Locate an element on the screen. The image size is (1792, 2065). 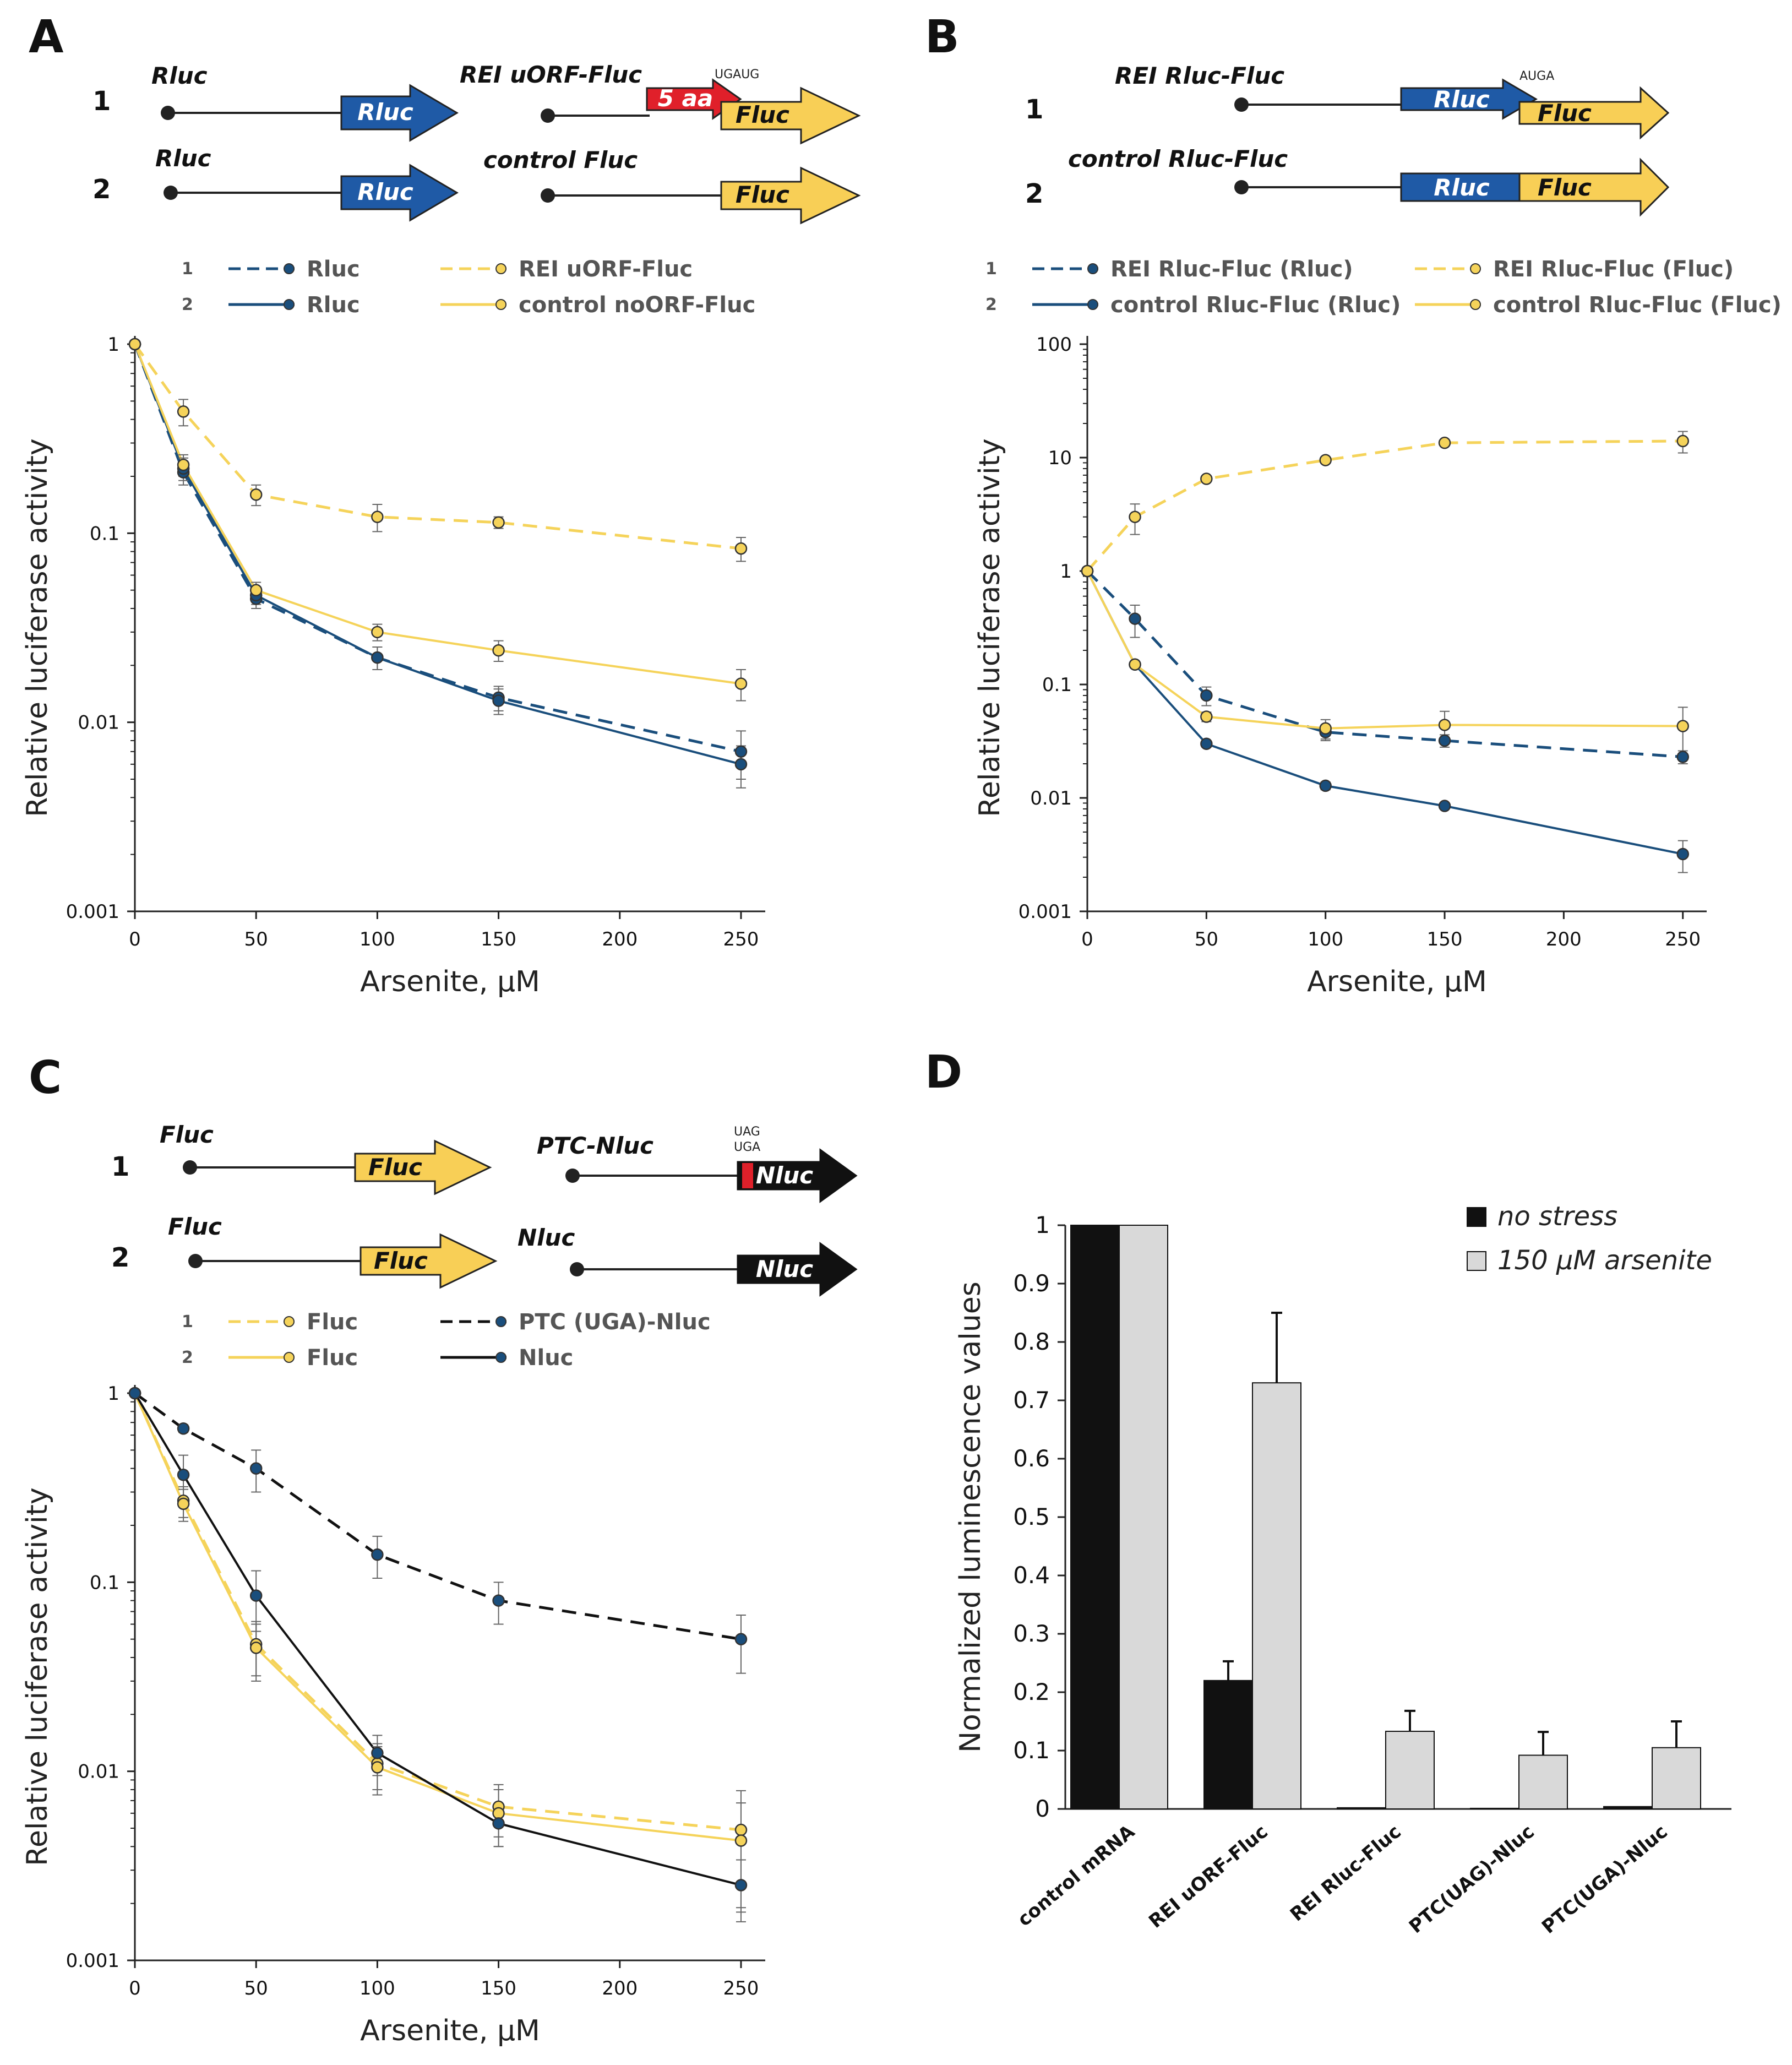
y-tick-label: 10 is located at coordinates (1060, 458).